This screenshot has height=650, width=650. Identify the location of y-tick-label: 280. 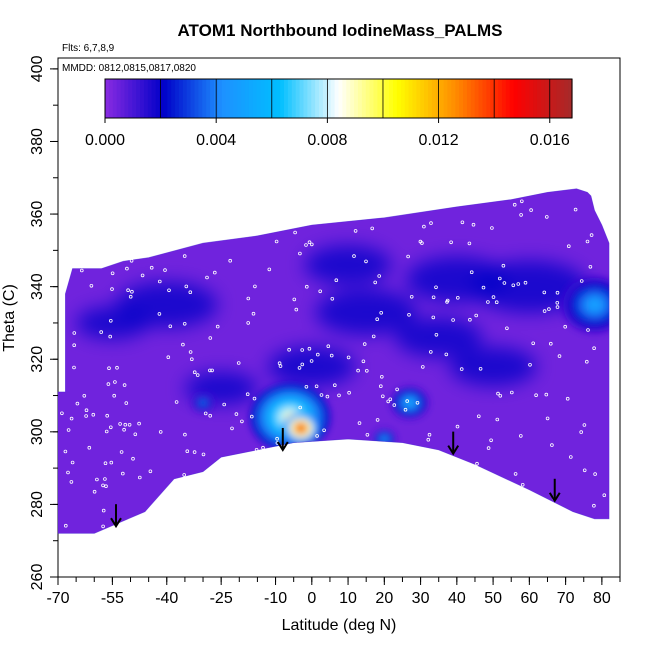
(37, 504).